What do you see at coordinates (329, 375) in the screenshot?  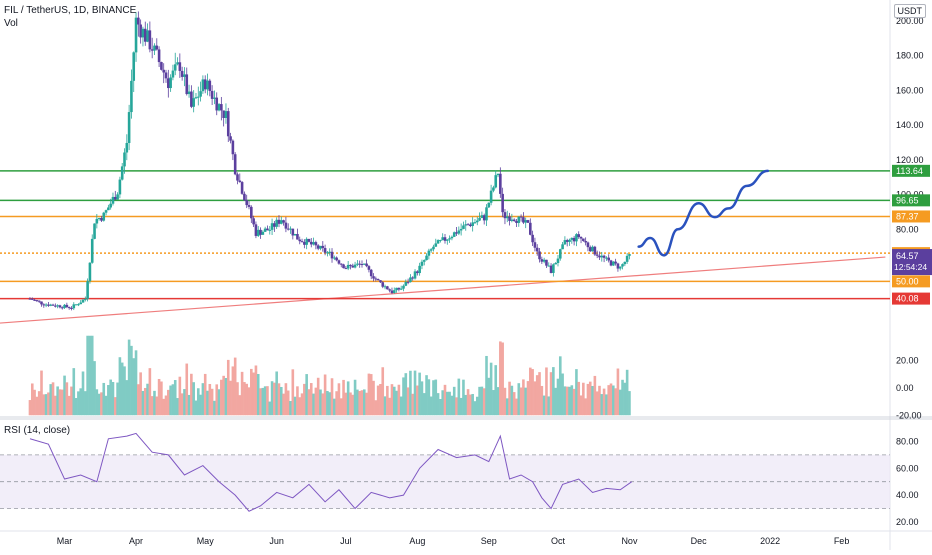 I see `volume-bars` at bounding box center [329, 375].